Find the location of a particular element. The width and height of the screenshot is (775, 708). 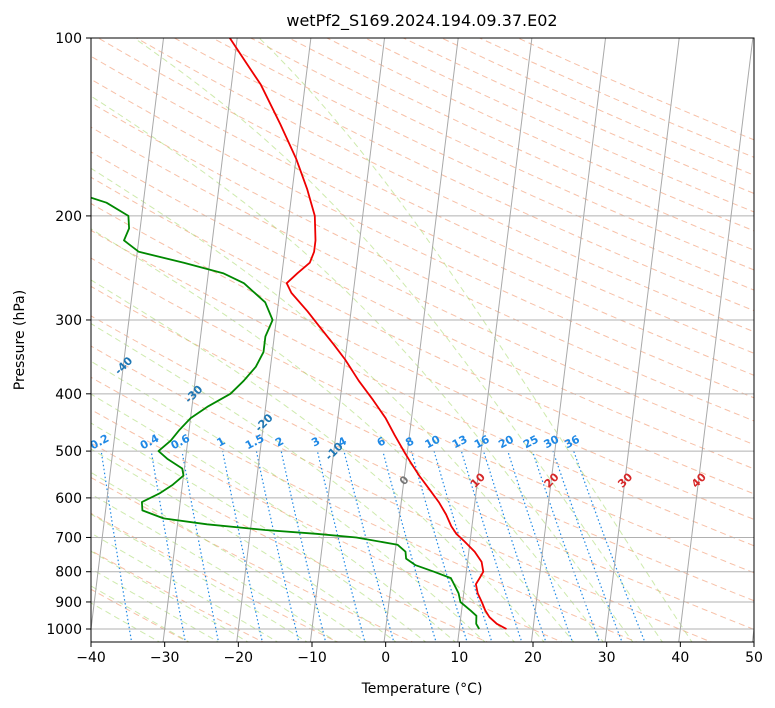

mixing-ratio-label: 20 is located at coordinates (506, 442).